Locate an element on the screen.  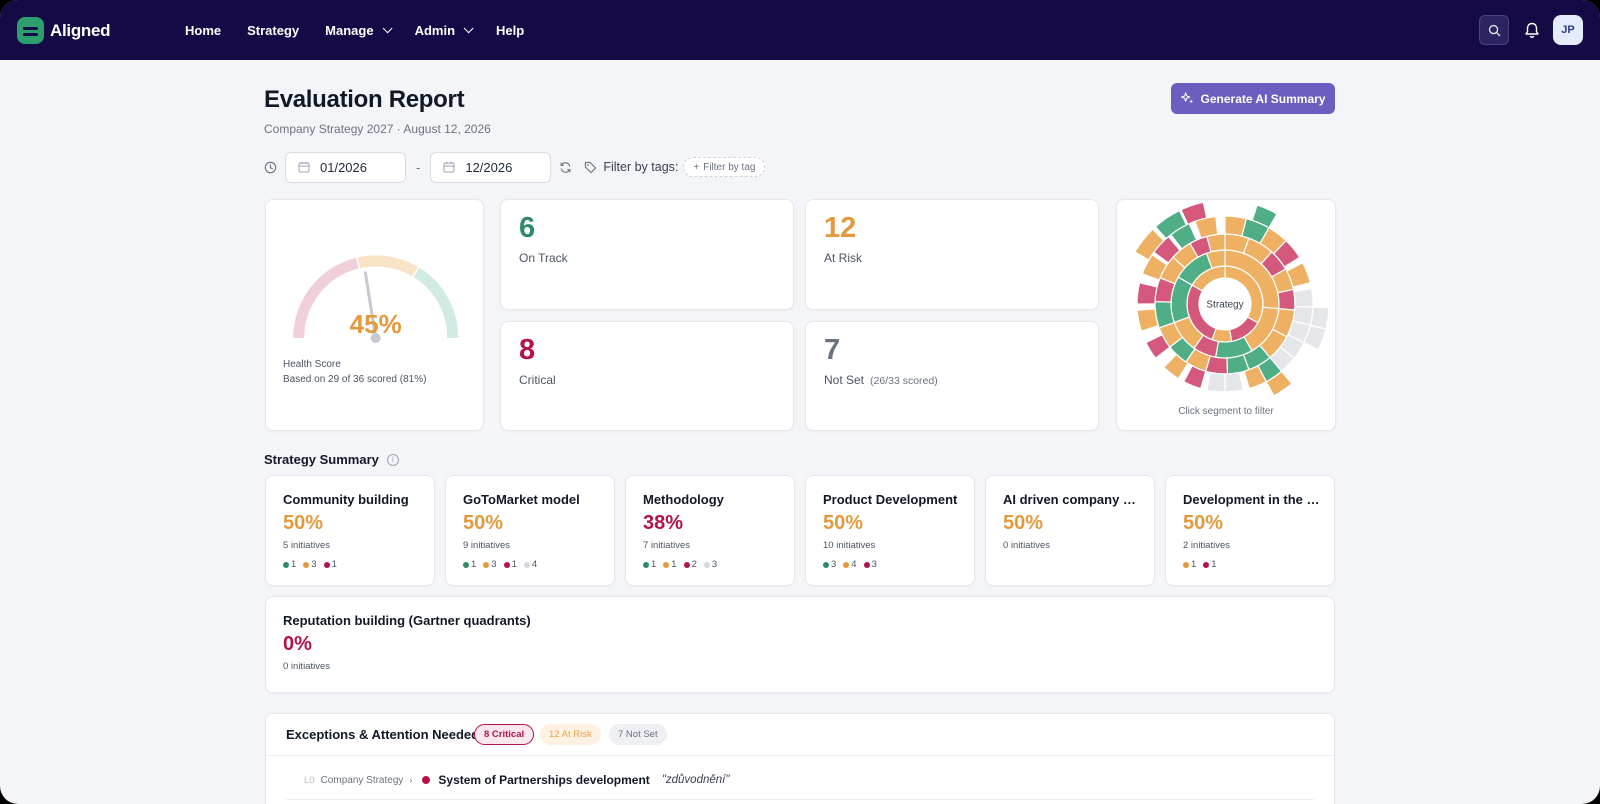
nav-links: Home Strategy Manage Admin Help is located at coordinates (354, 30).